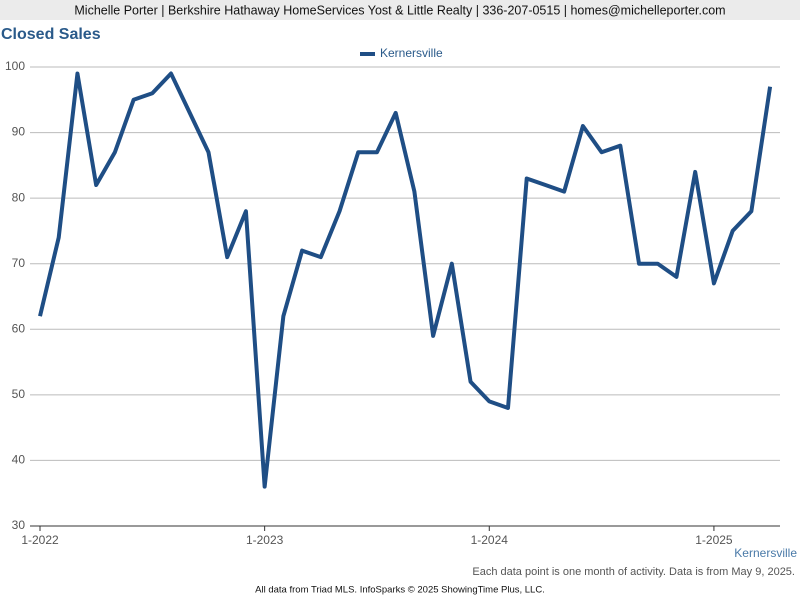  What do you see at coordinates (490, 540) in the screenshot?
I see `x-tick-label: 1-2024` at bounding box center [490, 540].